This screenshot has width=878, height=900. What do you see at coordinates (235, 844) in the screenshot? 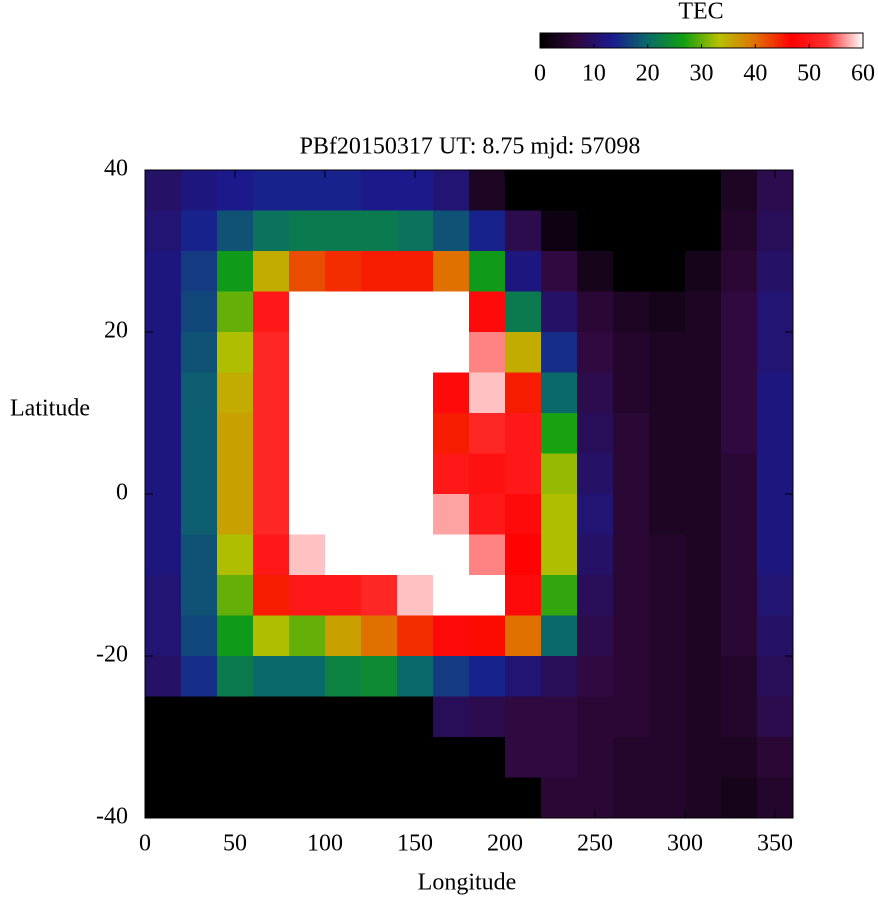
I see `x-tick-label: 50` at bounding box center [235, 844].